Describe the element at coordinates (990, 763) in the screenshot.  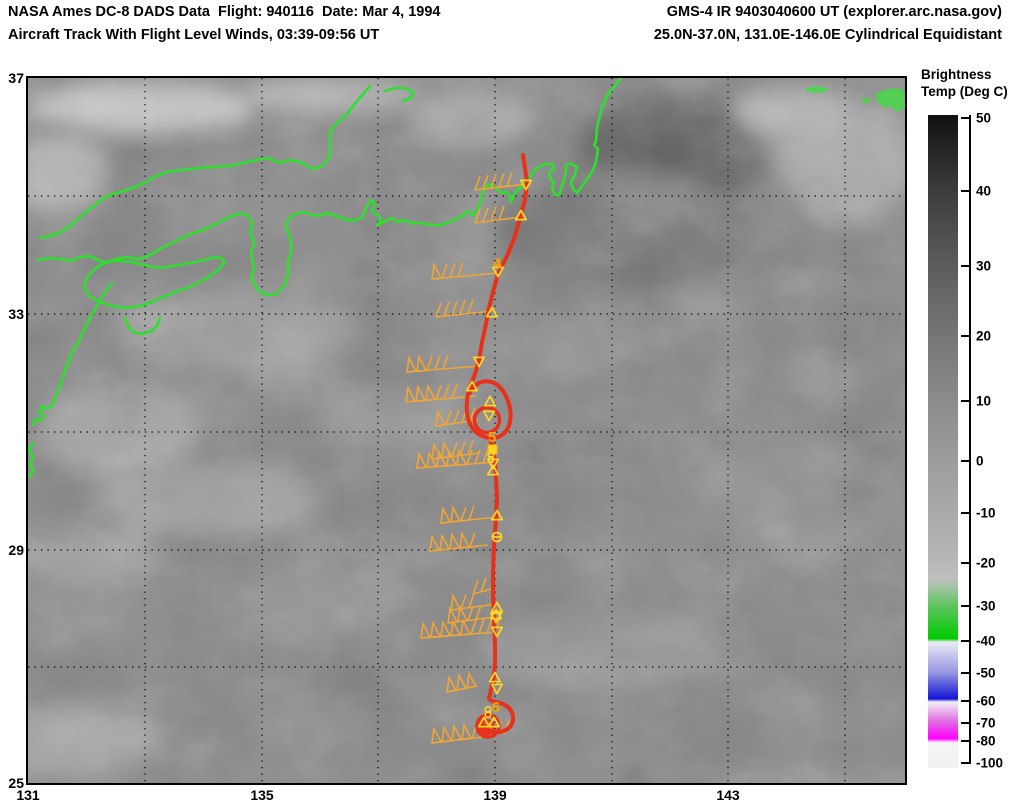
I see `colorbar-tick-label: -100` at that location.